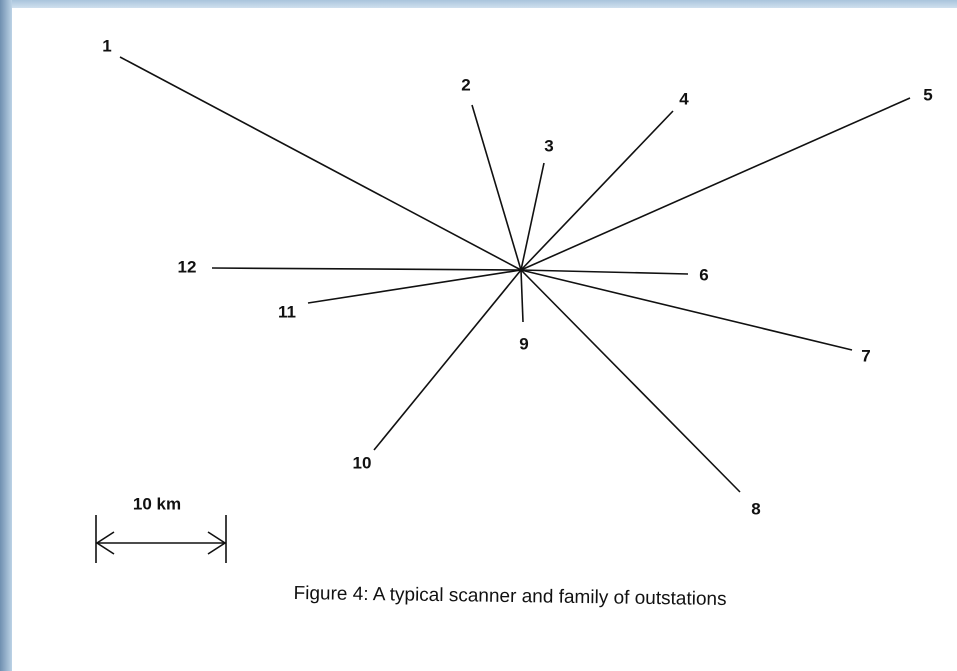  Describe the element at coordinates (865, 355) in the screenshot. I see `node-label: 7` at that location.